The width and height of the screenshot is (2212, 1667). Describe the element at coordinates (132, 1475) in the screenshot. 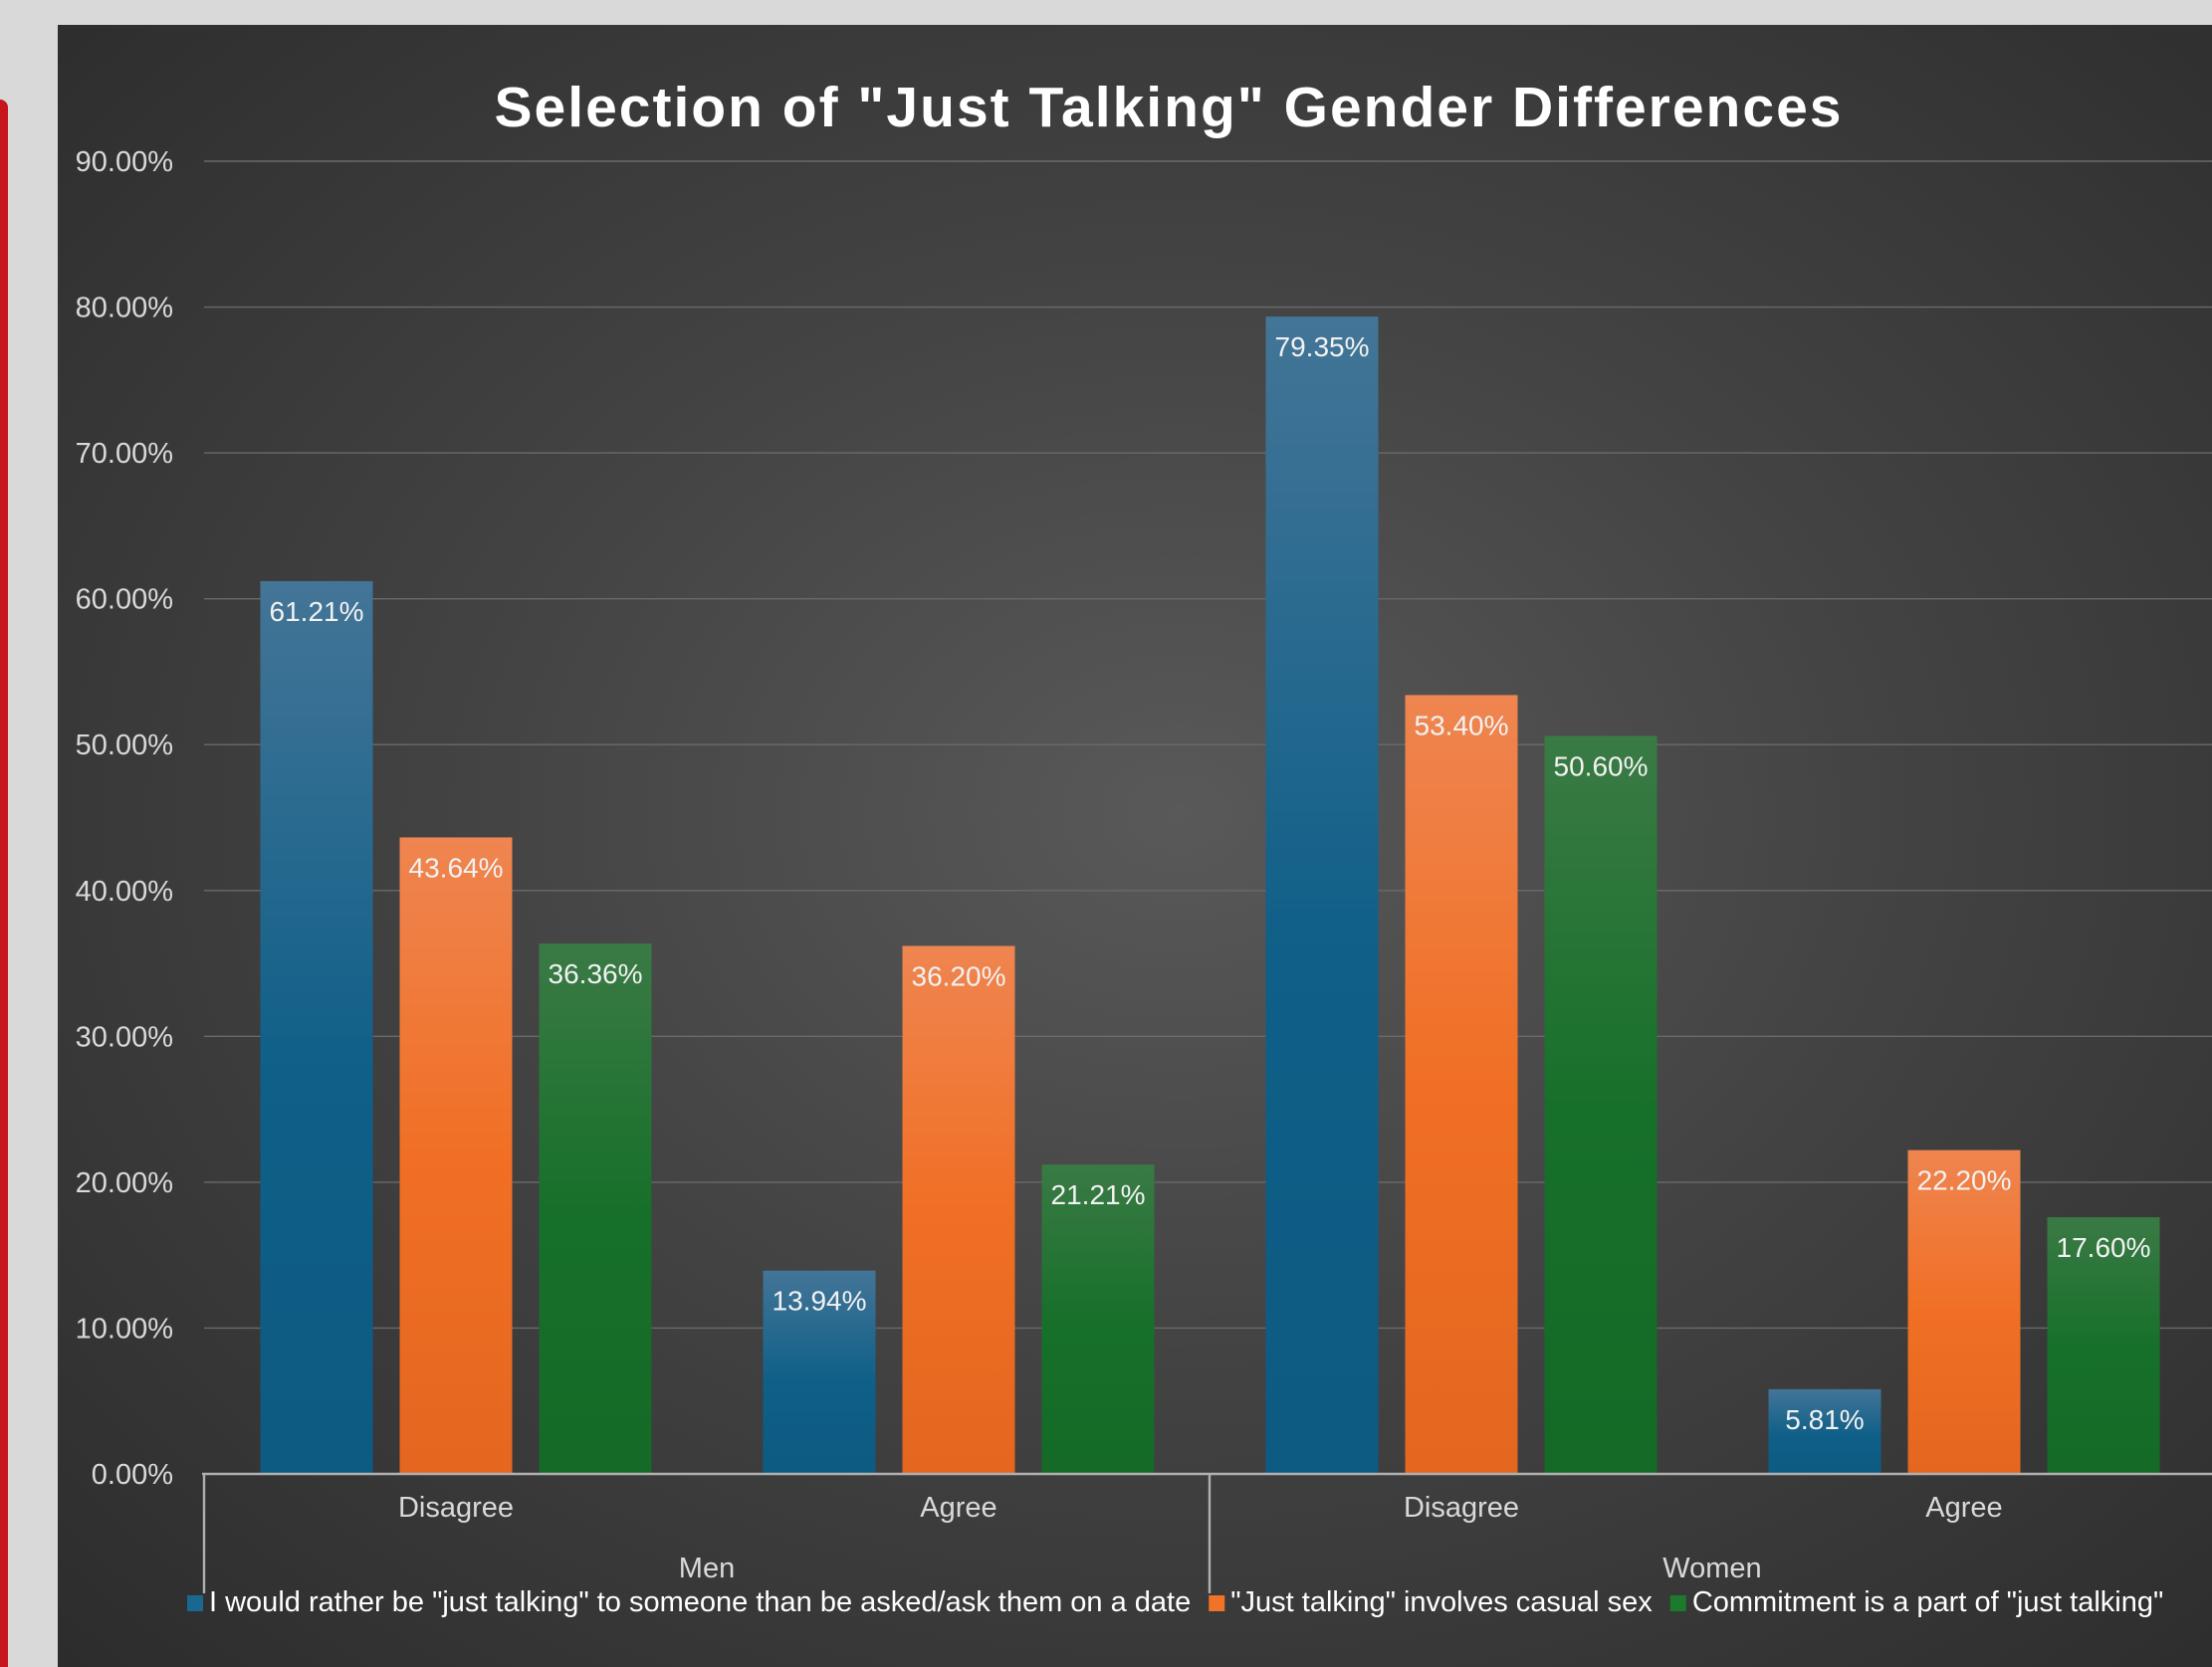

I see `y-tick-label: 0.00%` at that location.